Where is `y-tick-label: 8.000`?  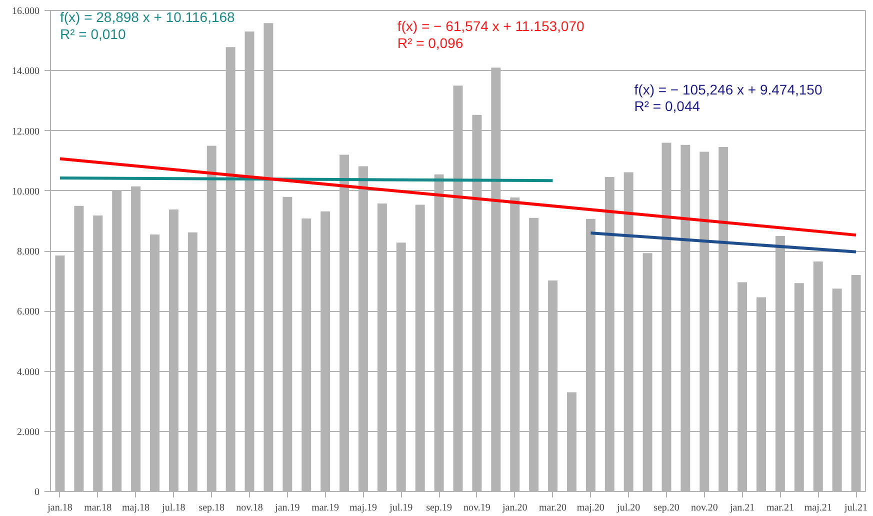
y-tick-label: 8.000 is located at coordinates (28, 252).